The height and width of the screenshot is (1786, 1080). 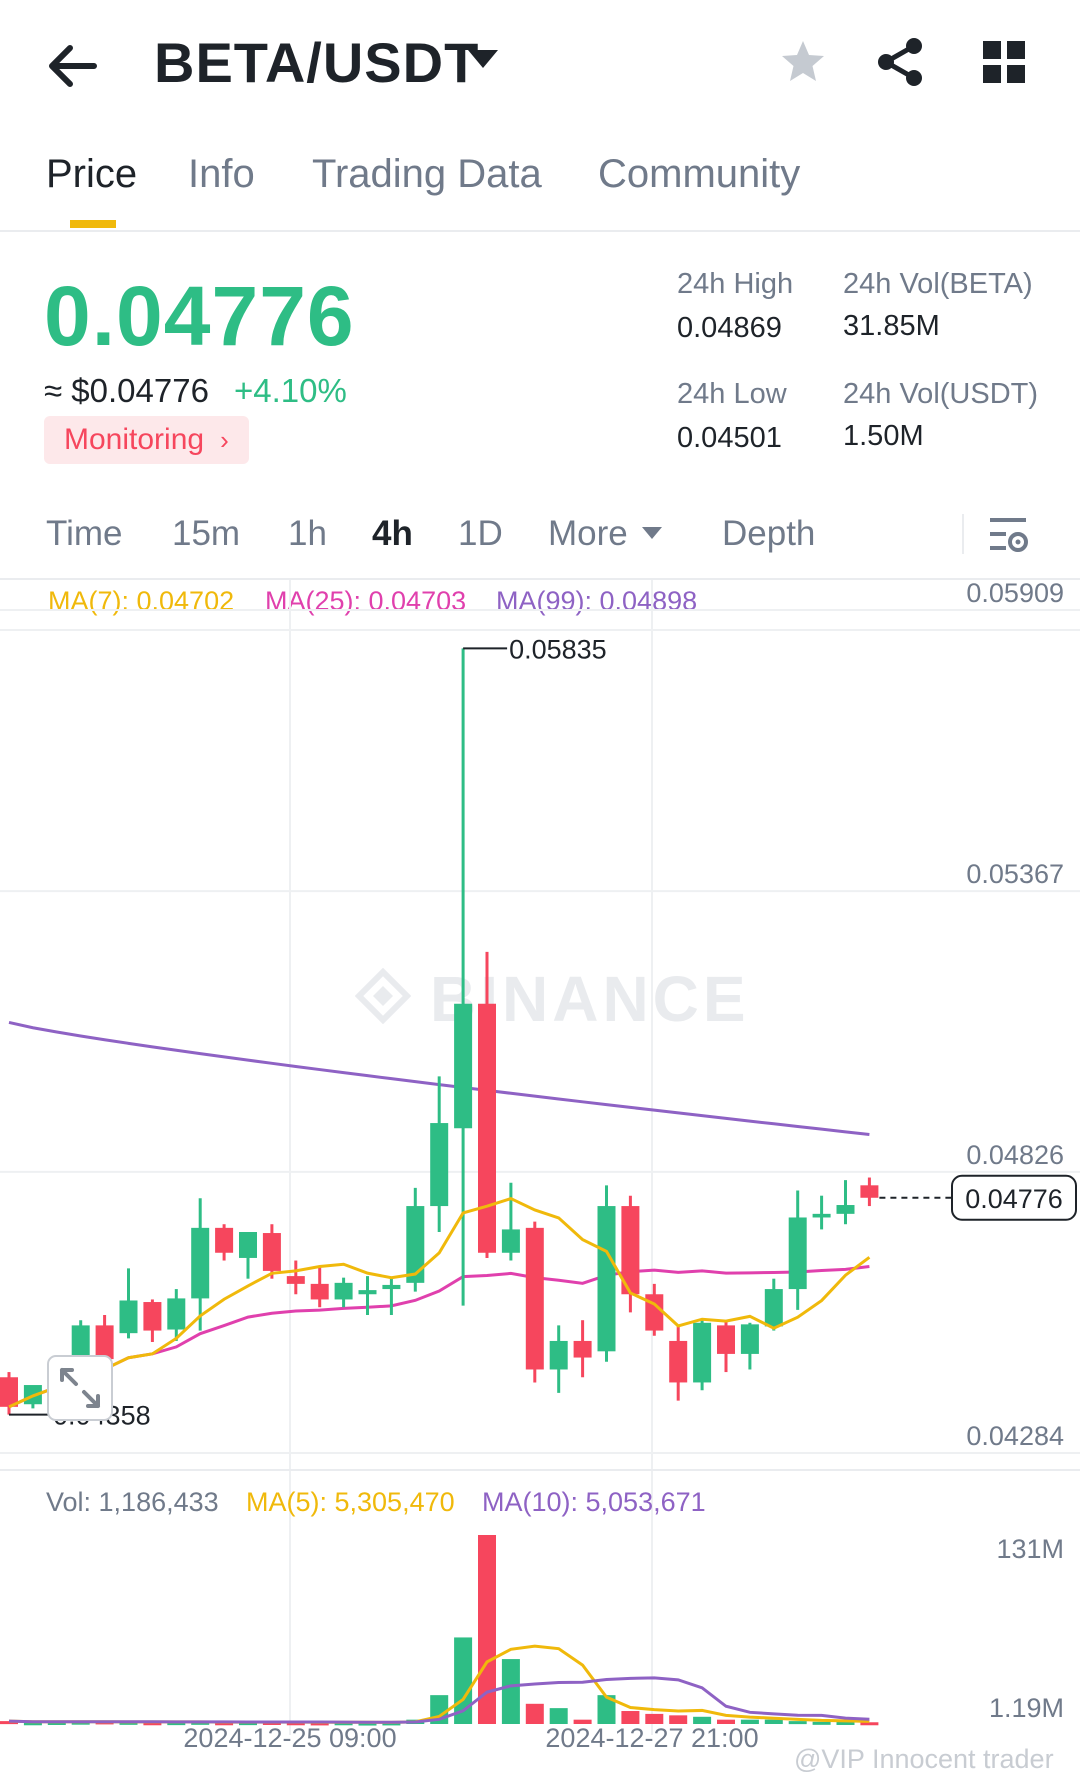 What do you see at coordinates (134, 439) in the screenshot?
I see `monitoring-label: Monitoring` at bounding box center [134, 439].